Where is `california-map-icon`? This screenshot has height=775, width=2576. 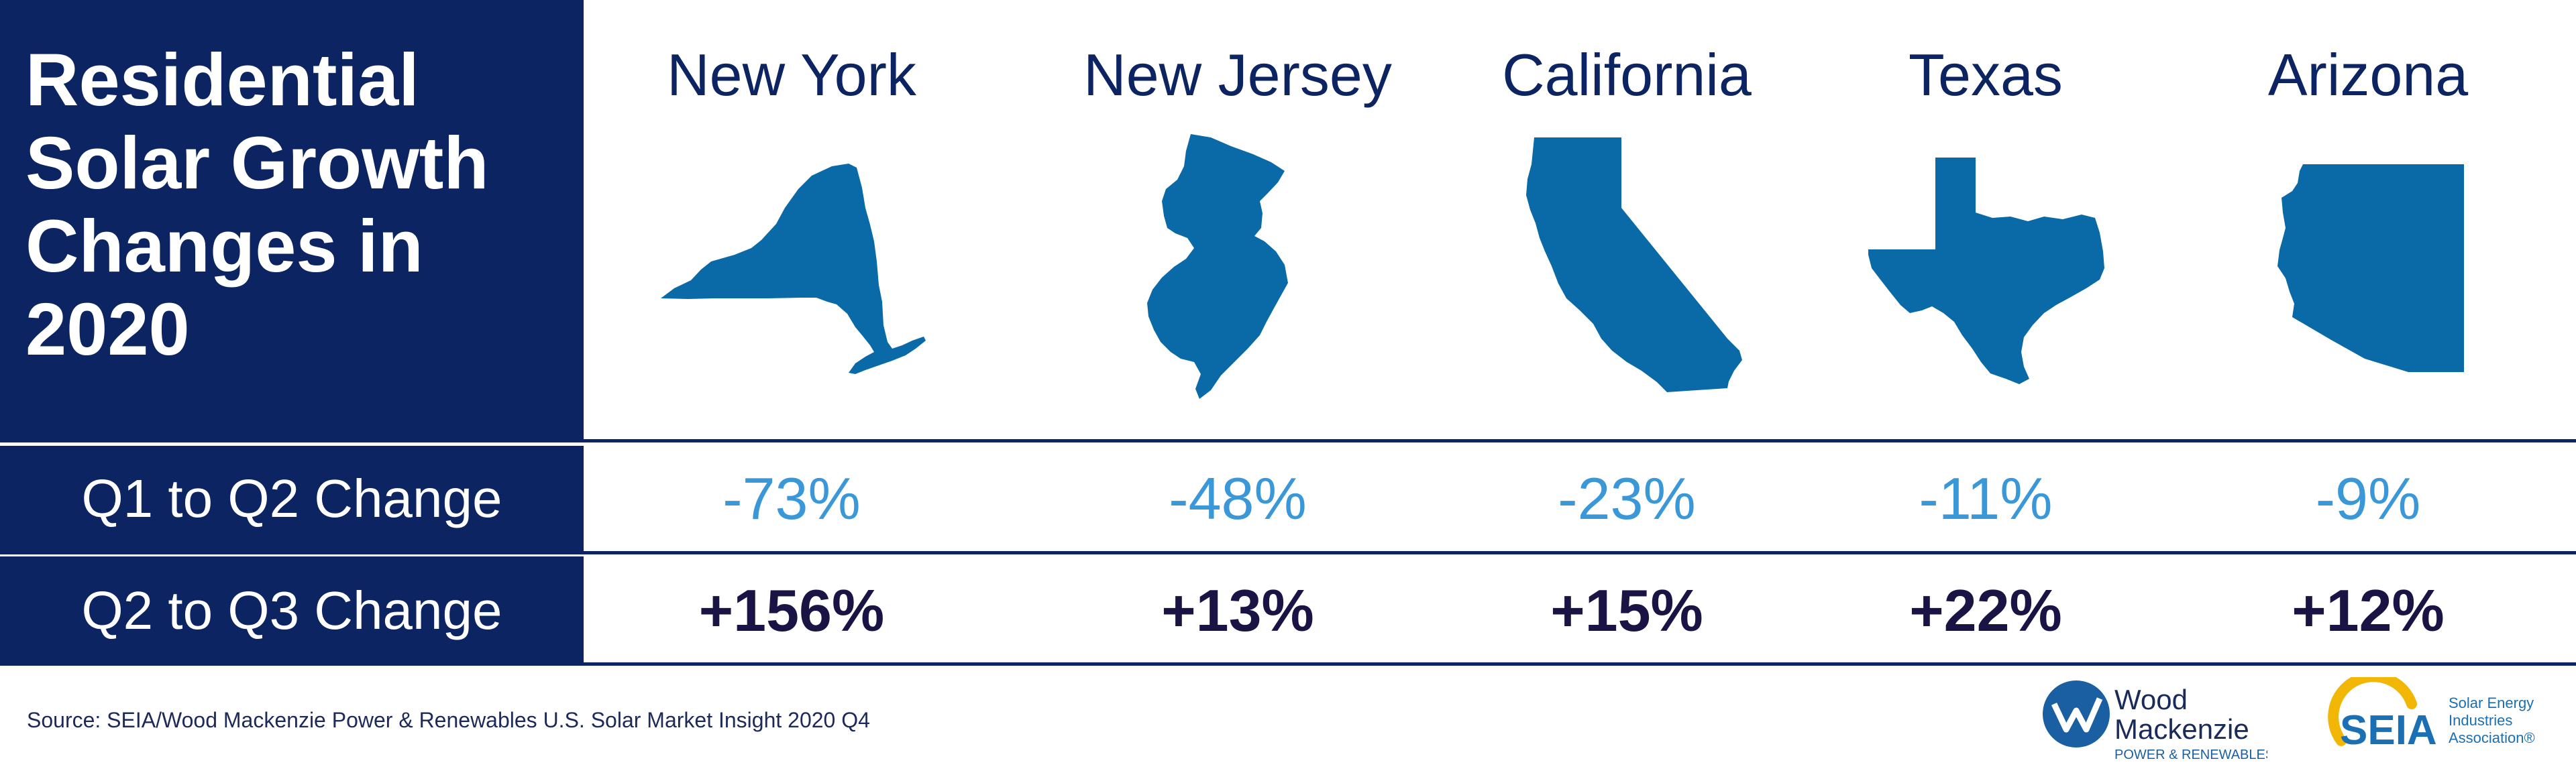
california-map-icon is located at coordinates (1634, 264).